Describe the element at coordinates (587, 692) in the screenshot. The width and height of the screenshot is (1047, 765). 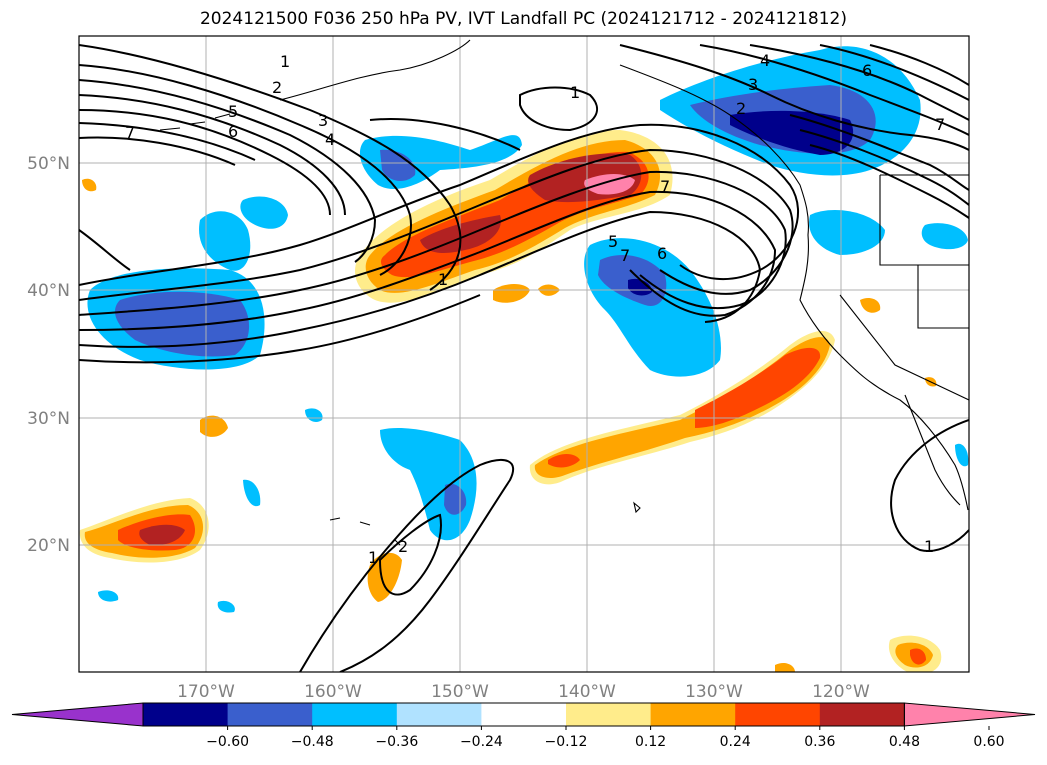
I see `lon-label: 140°W` at that location.